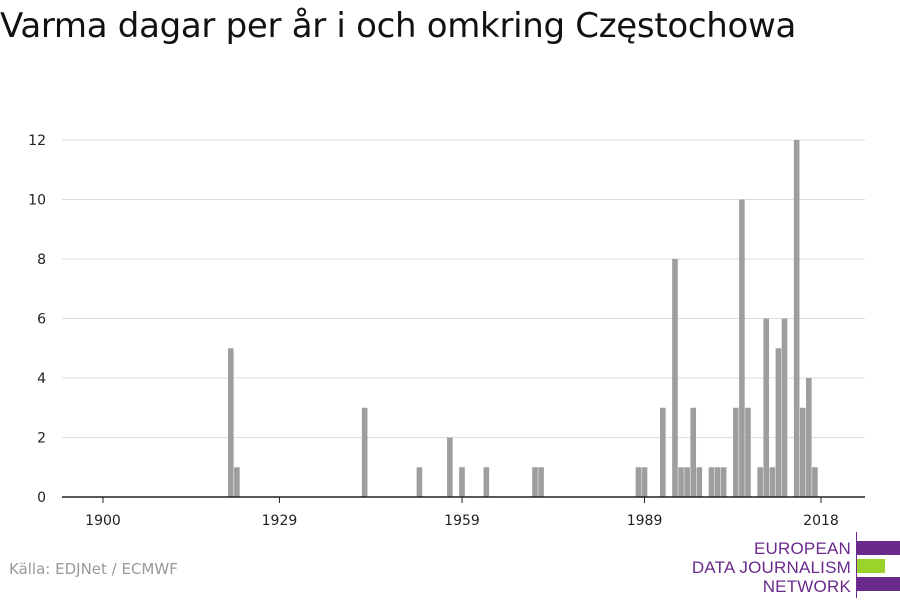 Image resolution: width=900 pixels, height=600 pixels. I want to click on logo-bar-middle, so click(871, 566).